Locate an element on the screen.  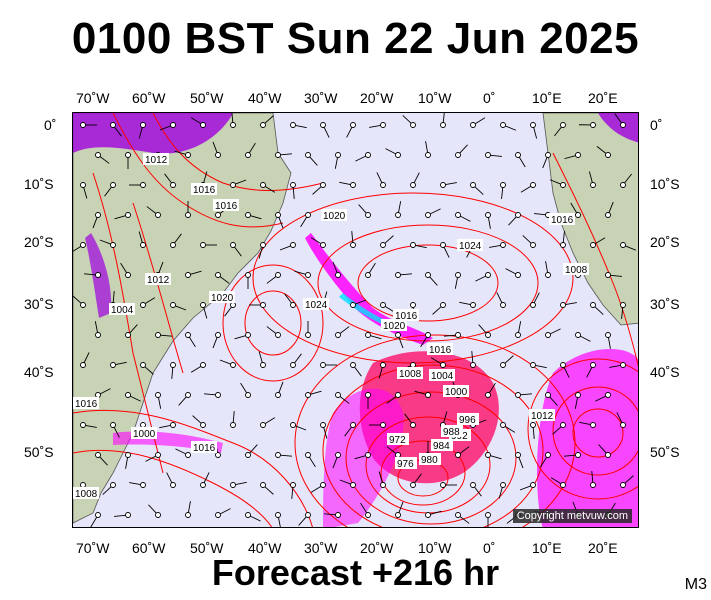
copyright-notice: Copyright metvuw.com is located at coordinates (572, 516).